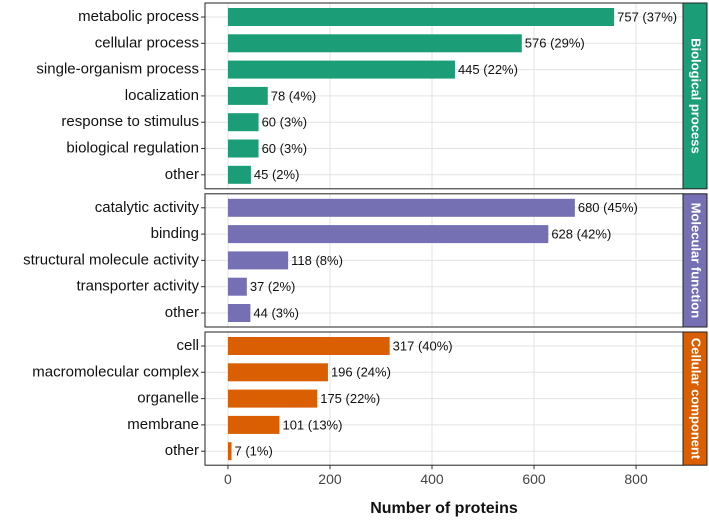  Describe the element at coordinates (115, 371) in the screenshot. I see `y-tick-label: macromolecular complex` at that location.